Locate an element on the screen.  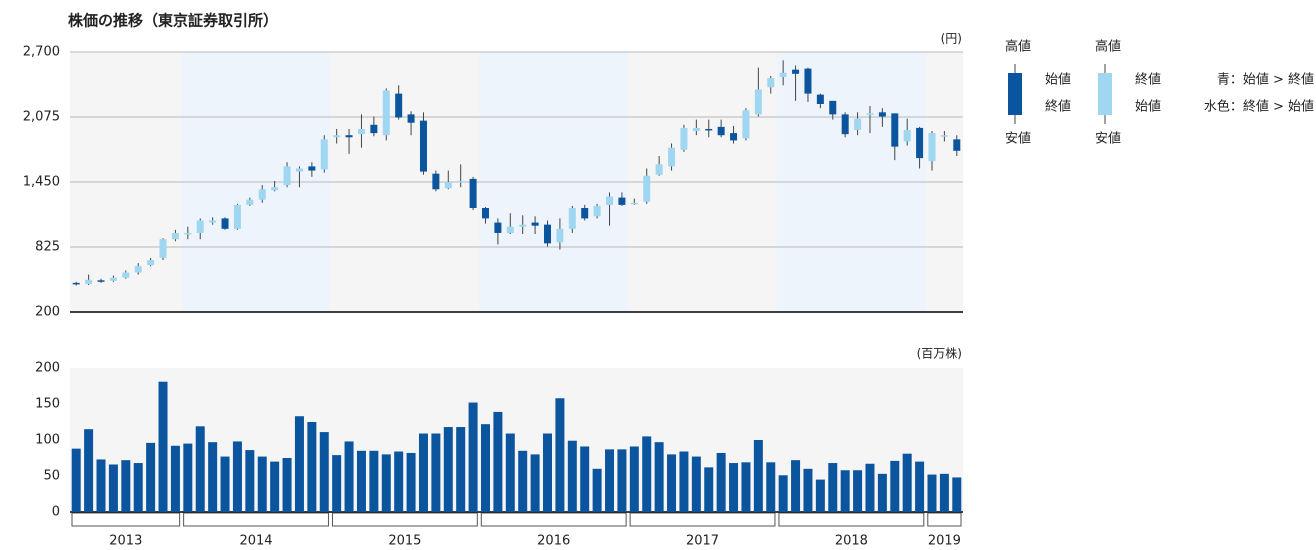
unit-label: (円) is located at coordinates (951, 39).